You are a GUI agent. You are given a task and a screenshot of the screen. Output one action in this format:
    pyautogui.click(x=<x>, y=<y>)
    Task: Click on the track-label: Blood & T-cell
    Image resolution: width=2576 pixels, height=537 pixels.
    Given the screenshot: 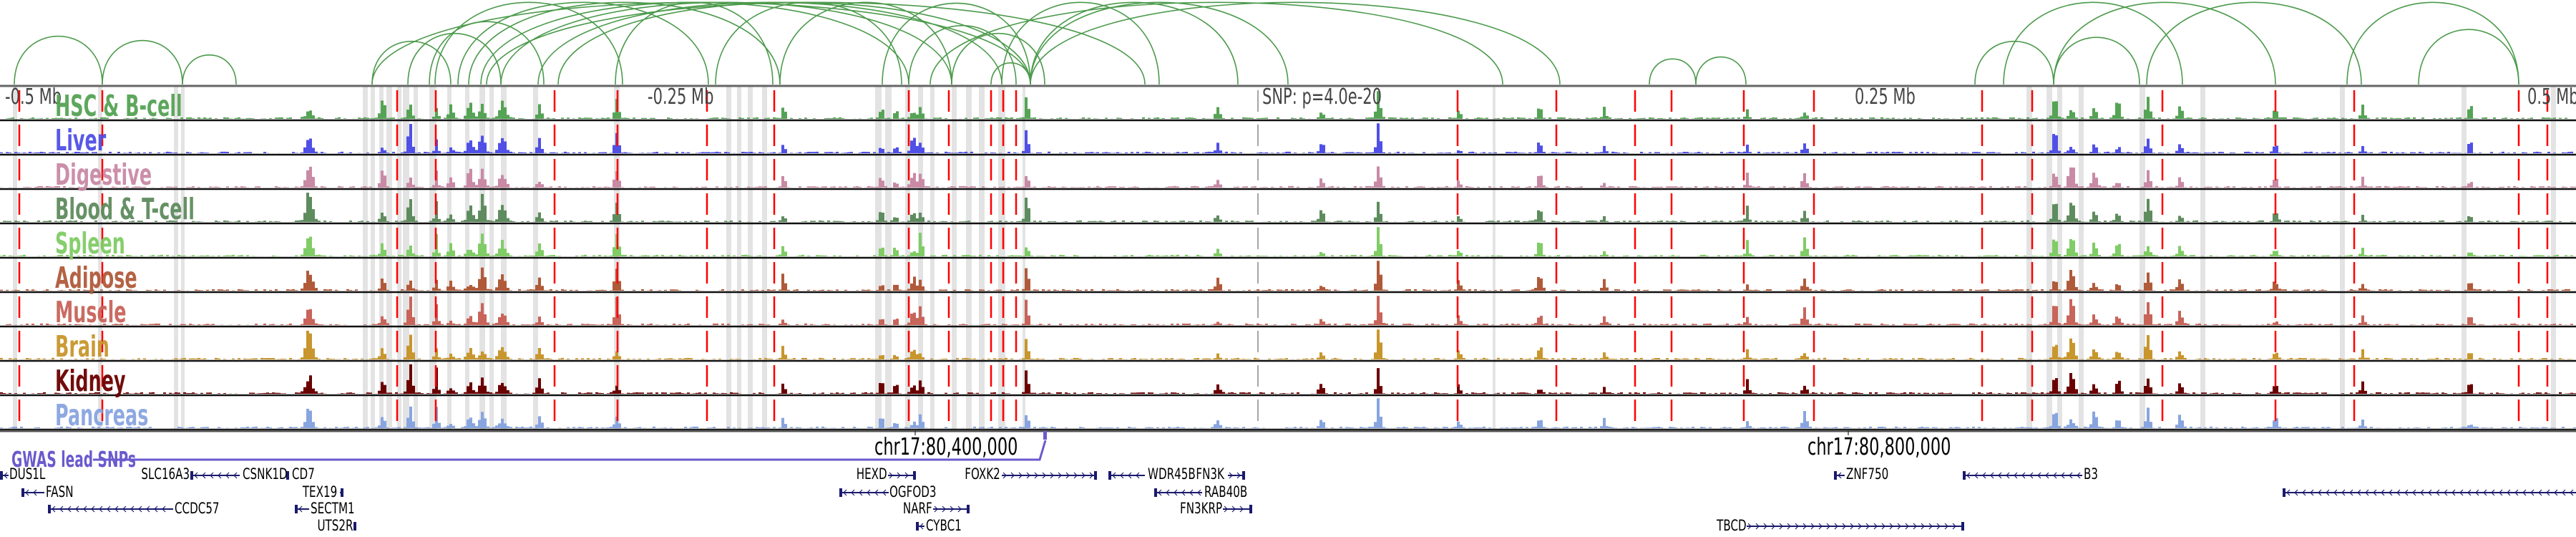 What is the action you would take?
    pyautogui.click(x=125, y=209)
    